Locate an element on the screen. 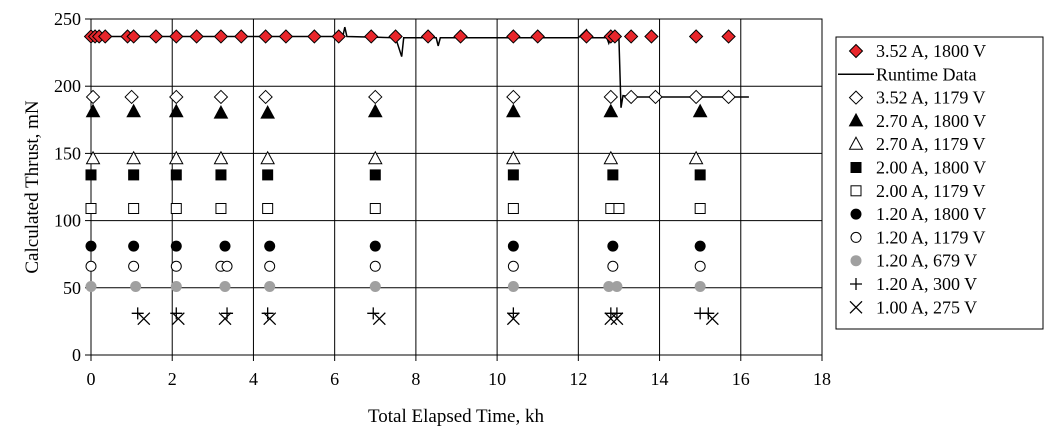 This screenshot has height=432, width=1048. legend-entry: 2.70 A, 1179 V is located at coordinates (917, 144).